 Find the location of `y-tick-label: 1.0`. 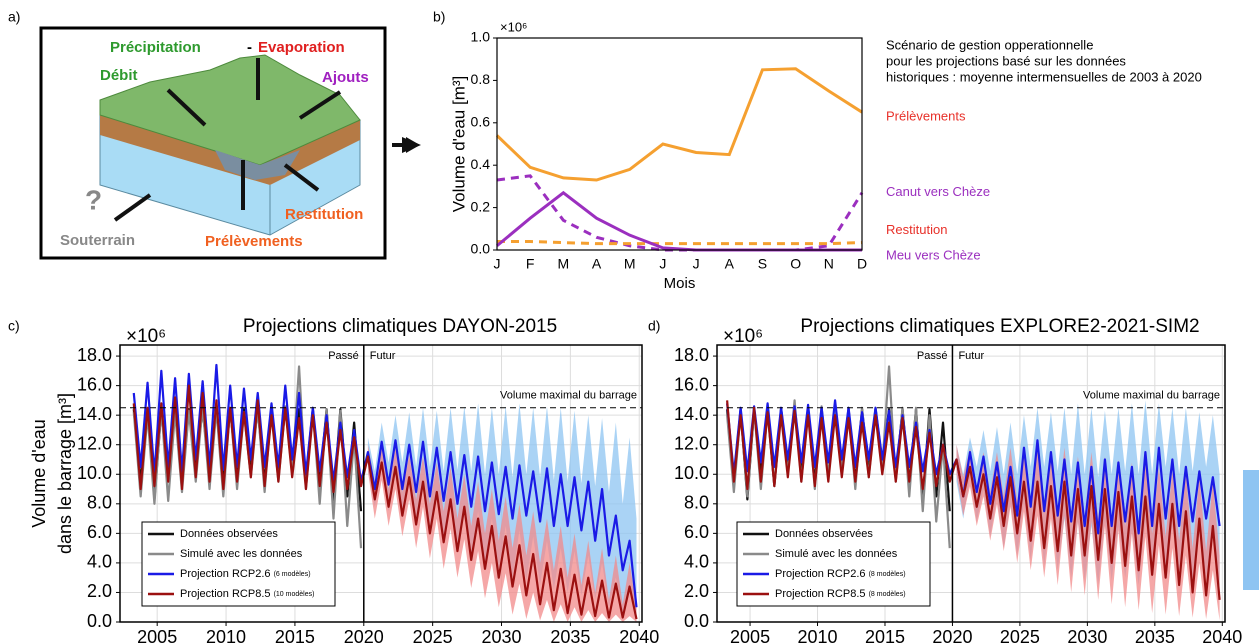

y-tick-label: 1.0 is located at coordinates (481, 37).